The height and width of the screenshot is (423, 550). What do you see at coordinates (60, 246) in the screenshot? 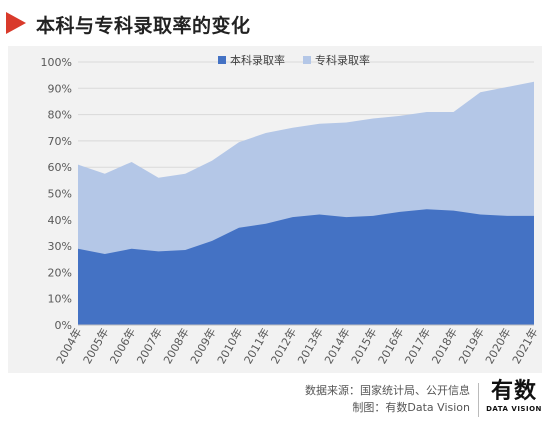
I see `y-tick-label: 30%` at bounding box center [60, 246].